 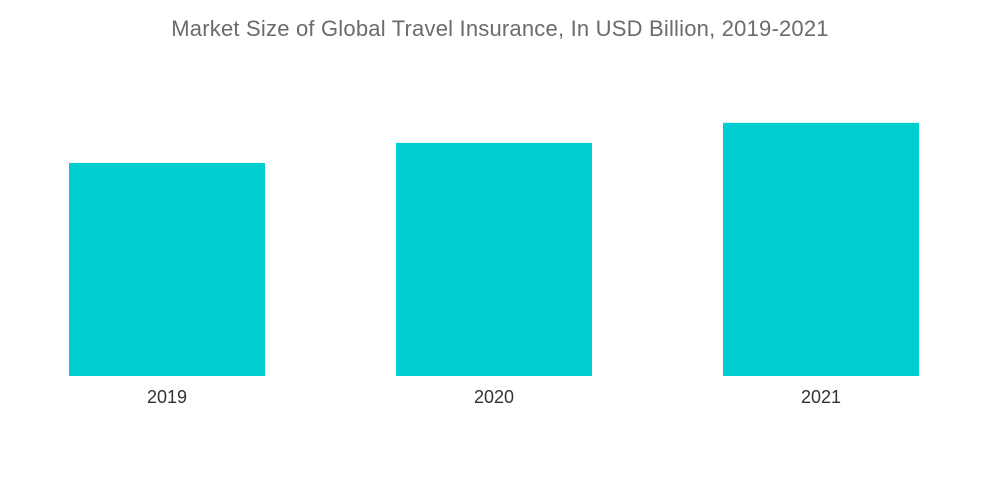 I want to click on x-tick-label-2021: 2021, so click(x=821, y=397).